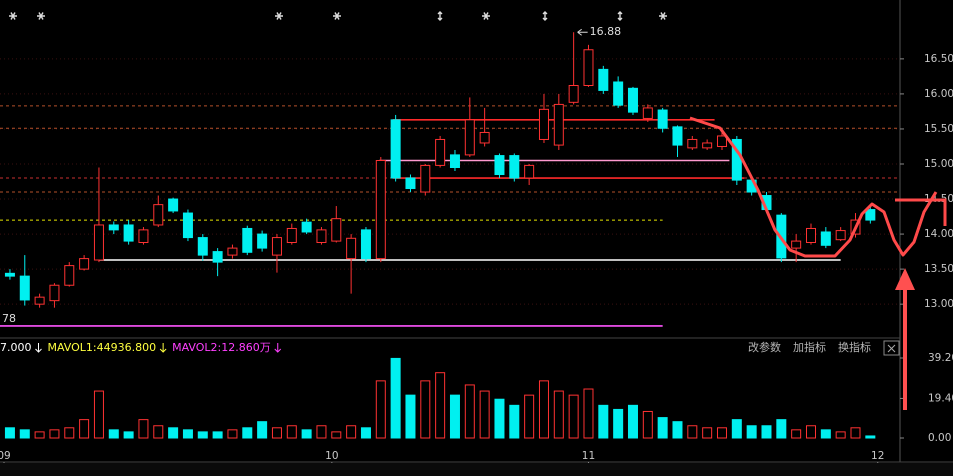 This screenshot has width=953, height=476. Describe the element at coordinates (809, 347) in the screenshot. I see `toolbar-button: 加指标` at that location.